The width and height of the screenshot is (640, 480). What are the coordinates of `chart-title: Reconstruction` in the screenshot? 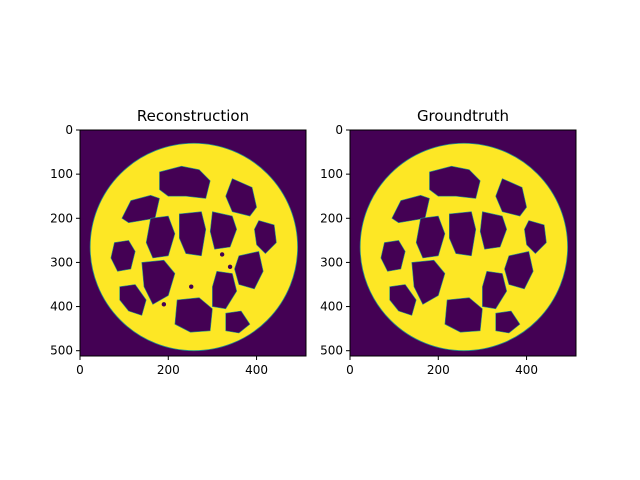 It's located at (193, 116).